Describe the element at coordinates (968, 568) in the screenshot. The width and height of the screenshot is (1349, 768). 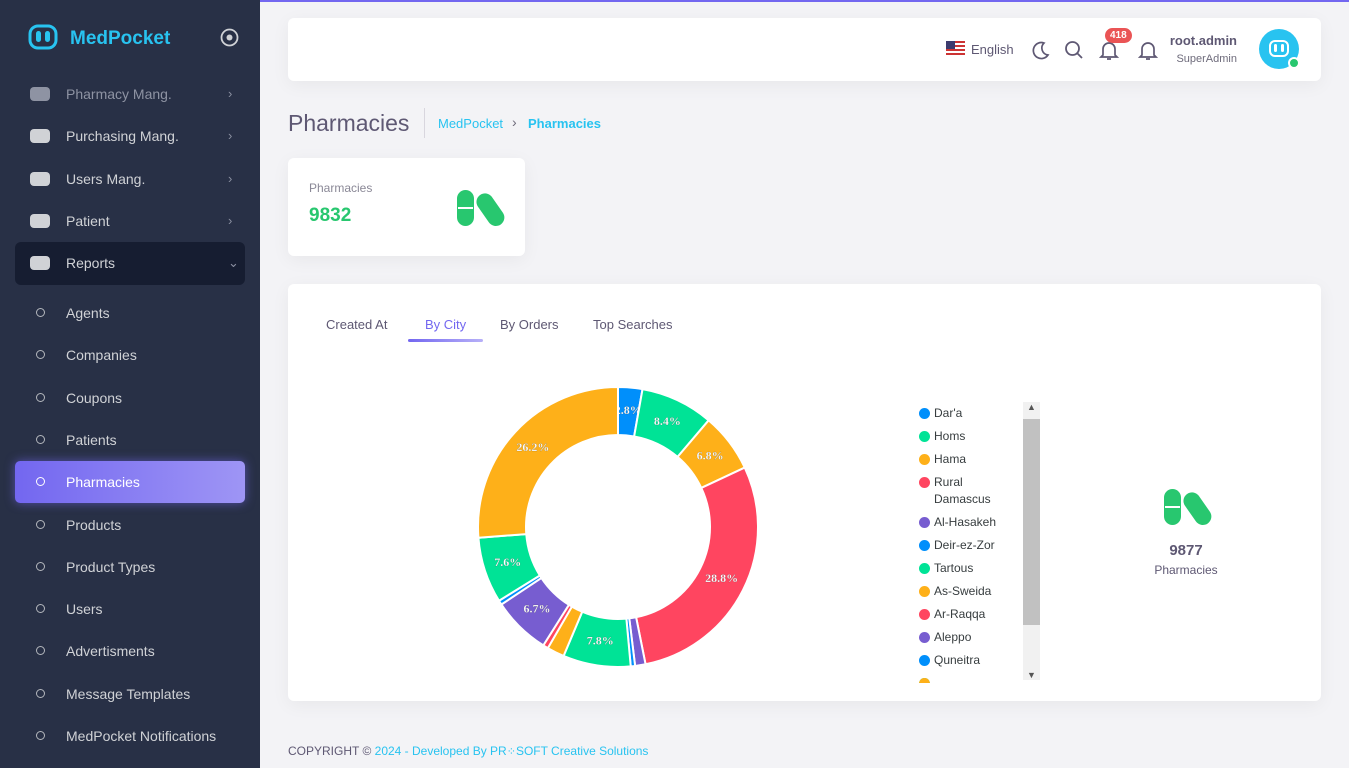
I see `legend-item: Tartous` at that location.